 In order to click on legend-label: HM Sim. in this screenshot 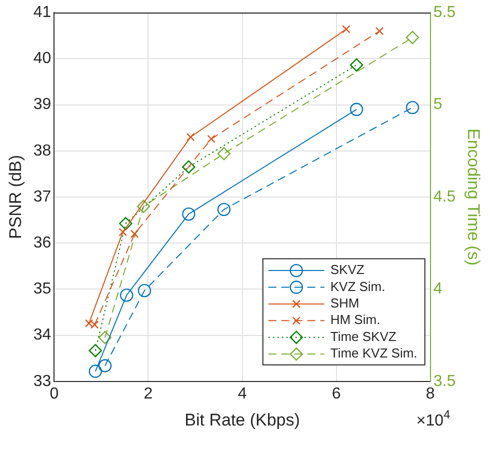, I will do `click(355, 320)`.